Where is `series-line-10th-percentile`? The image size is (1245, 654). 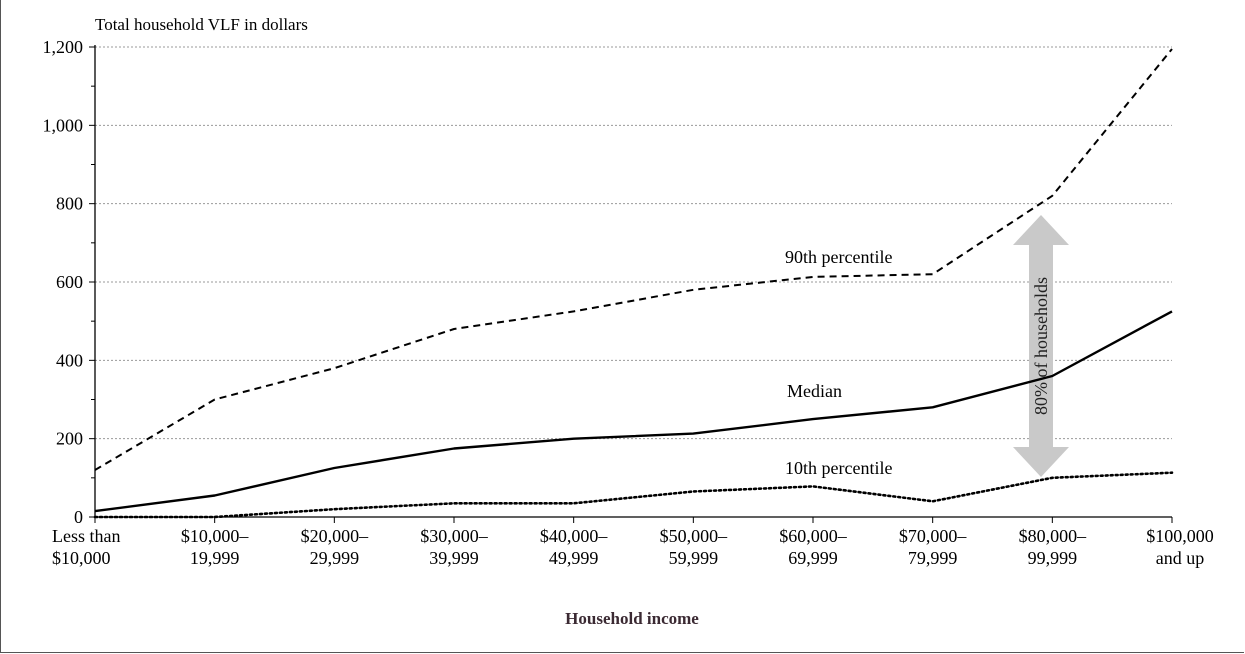
series-line-10th-percentile is located at coordinates (633, 495).